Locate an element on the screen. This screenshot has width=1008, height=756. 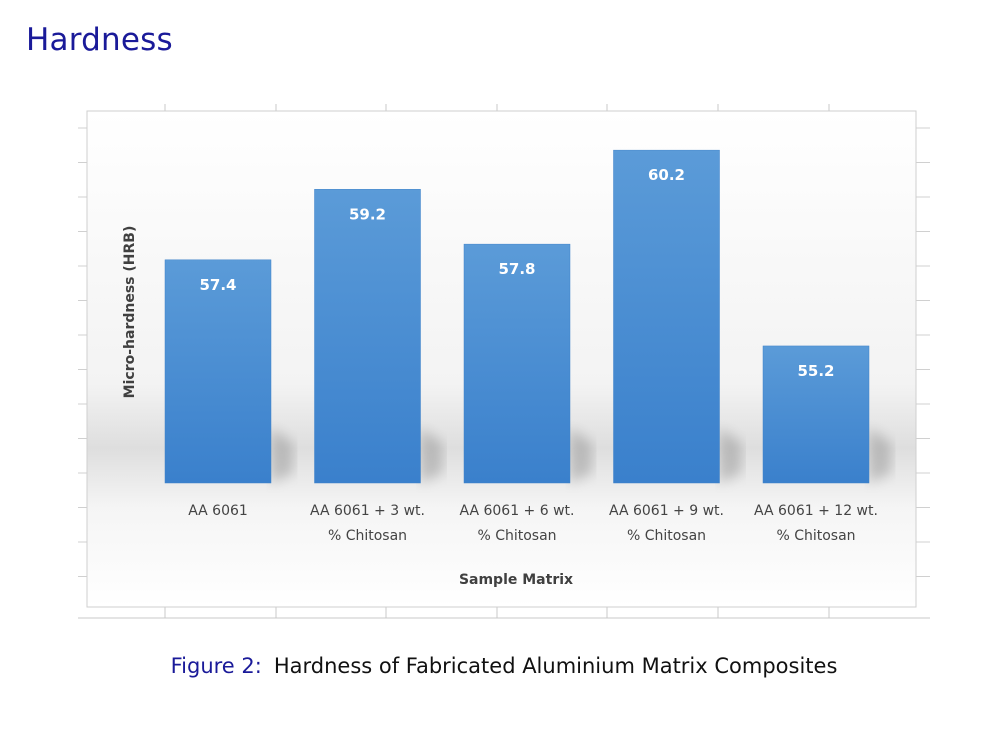
category-label: AA 6061 + 3 wt. is located at coordinates (367, 511).